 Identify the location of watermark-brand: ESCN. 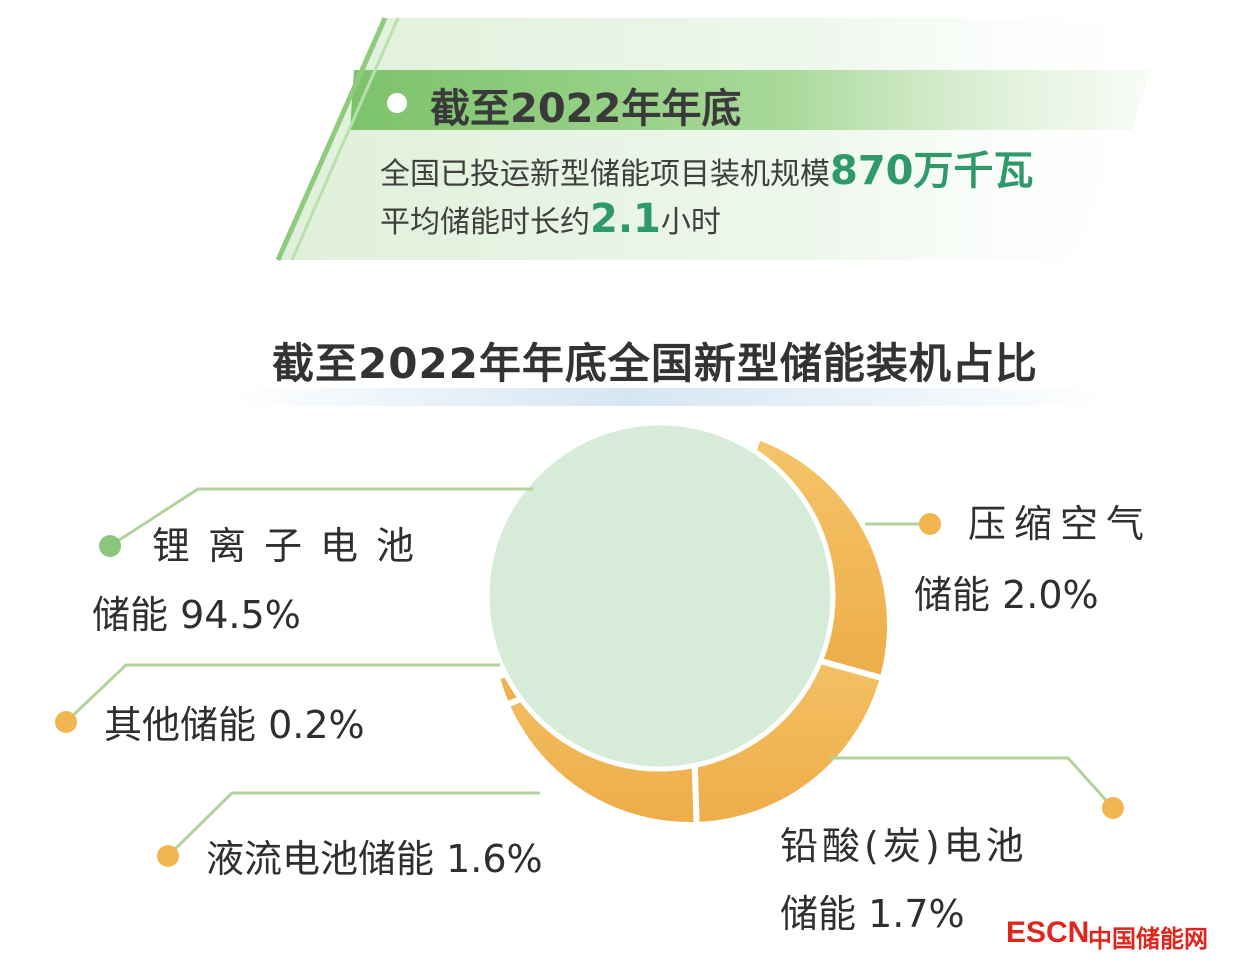
(1048, 932).